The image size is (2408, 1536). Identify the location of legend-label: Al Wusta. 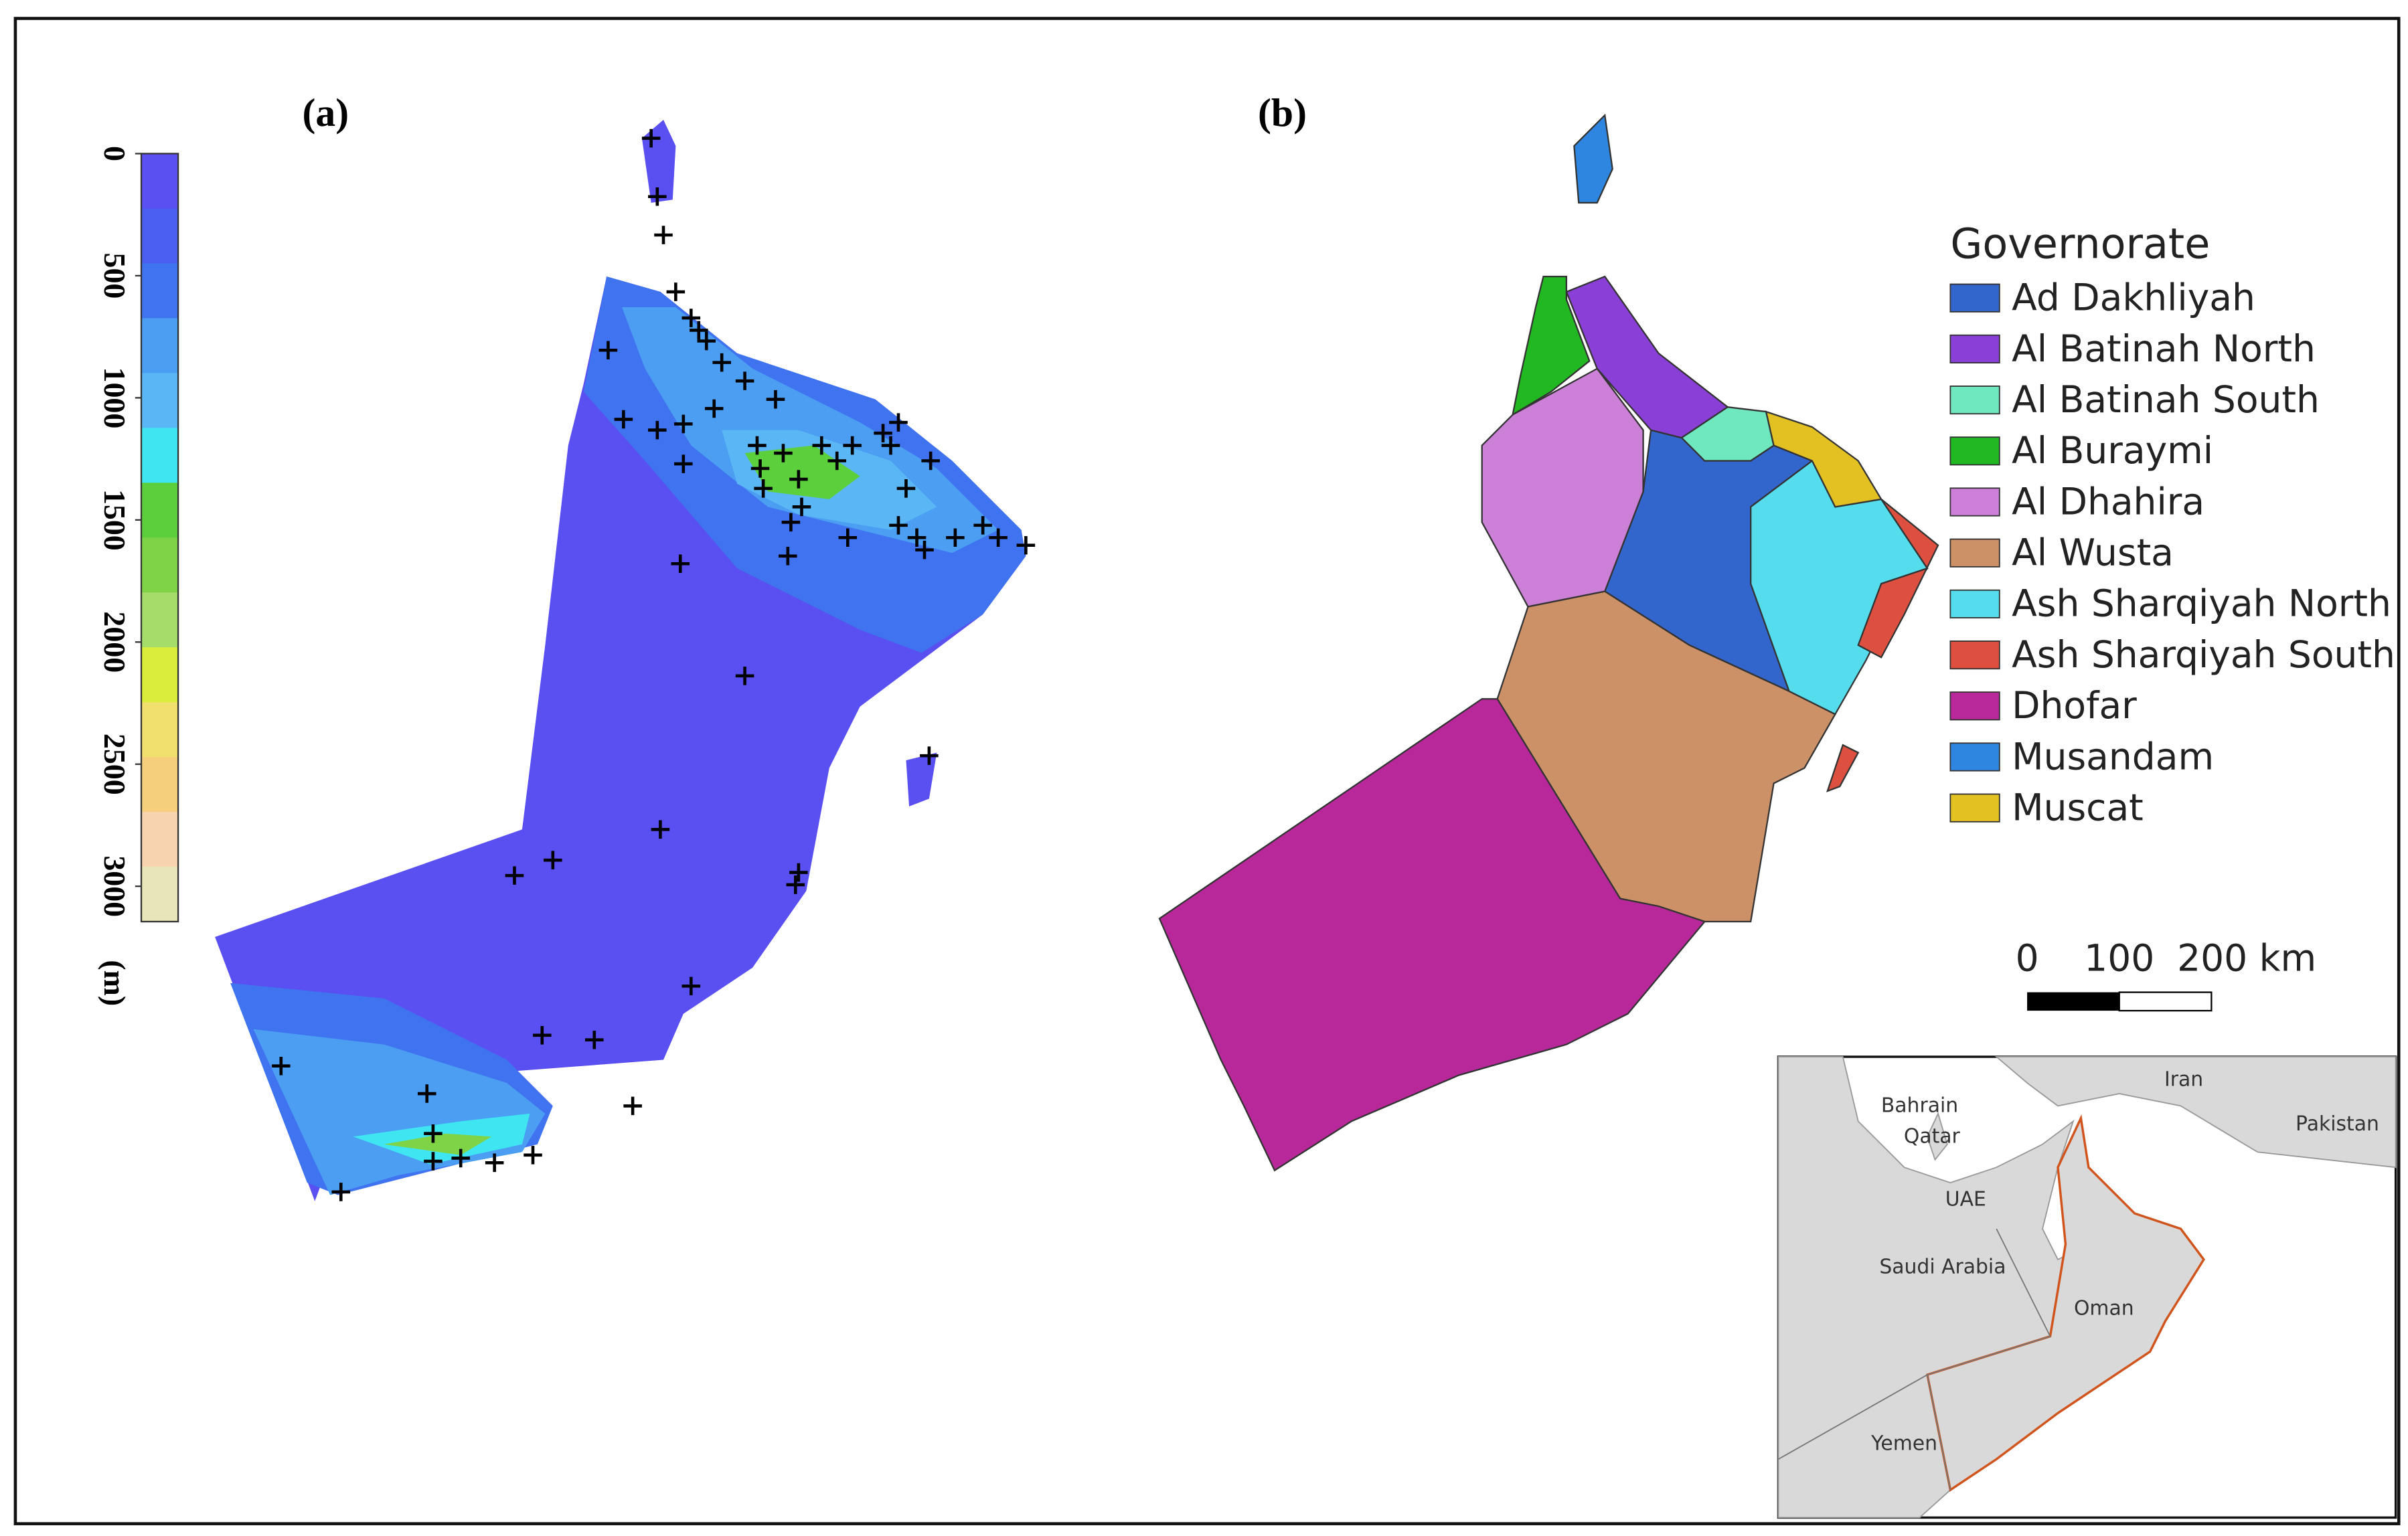
(2093, 552).